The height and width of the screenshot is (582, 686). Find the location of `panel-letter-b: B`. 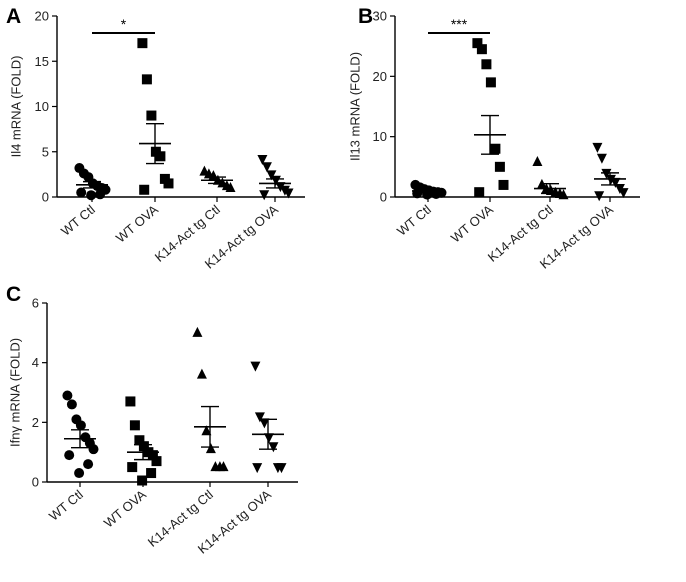

panel-letter-b: B is located at coordinates (365, 16).